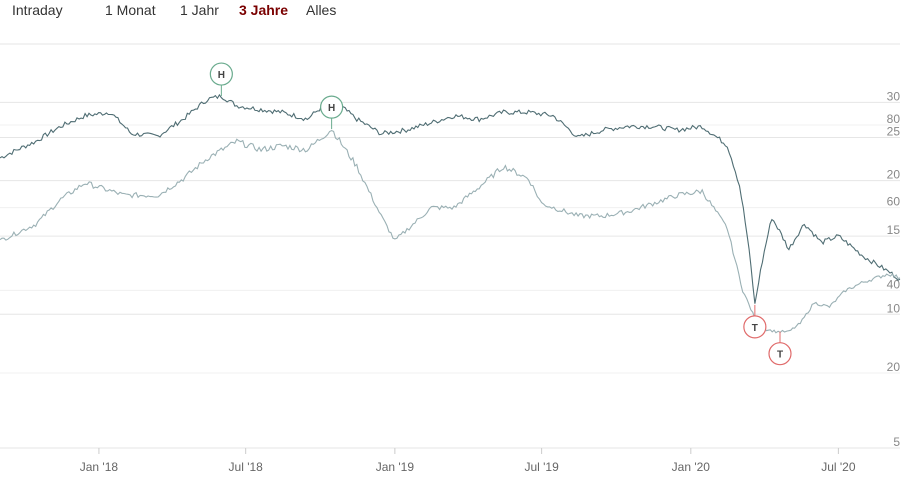 The image size is (910, 479). I want to click on y2-tick-label: 20, so click(894, 367).